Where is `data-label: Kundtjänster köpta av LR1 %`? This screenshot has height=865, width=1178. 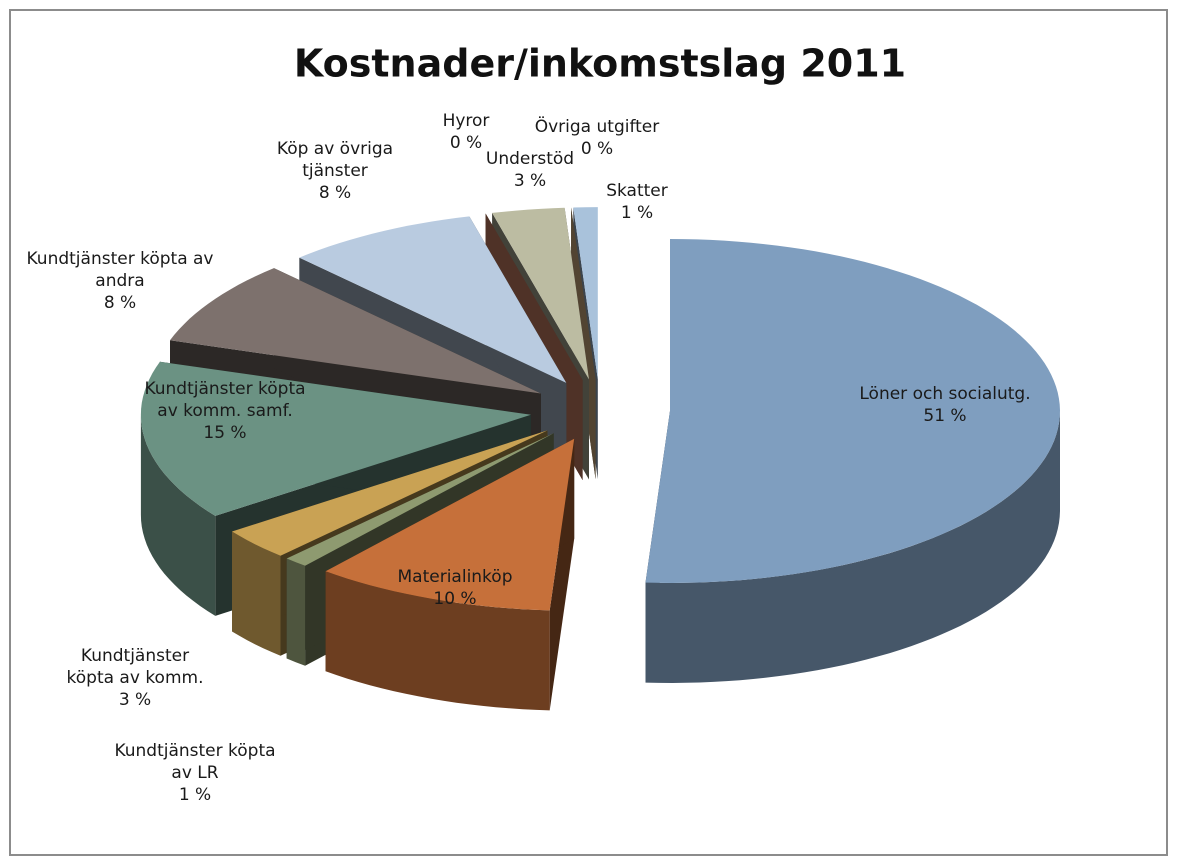 data-label: Kundtjänster köpta av LR1 % is located at coordinates (195, 773).